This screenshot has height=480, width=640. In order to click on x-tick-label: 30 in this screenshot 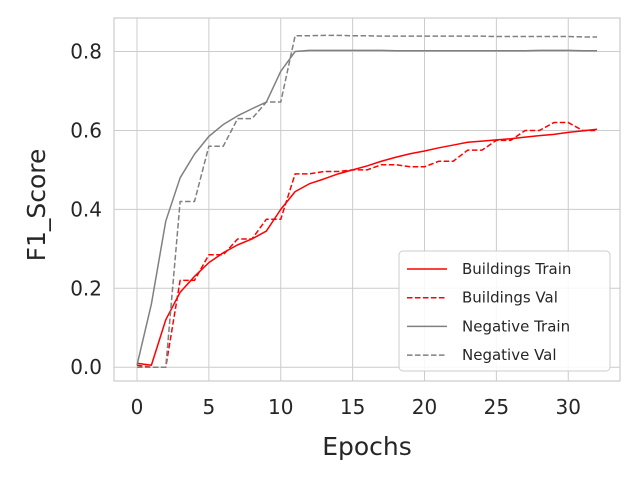, I will do `click(568, 407)`.